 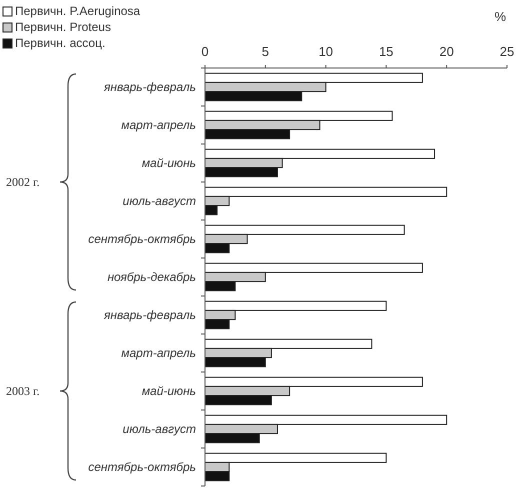 What do you see at coordinates (23, 182) in the screenshot?
I see `text: 2002 г.` at bounding box center [23, 182].